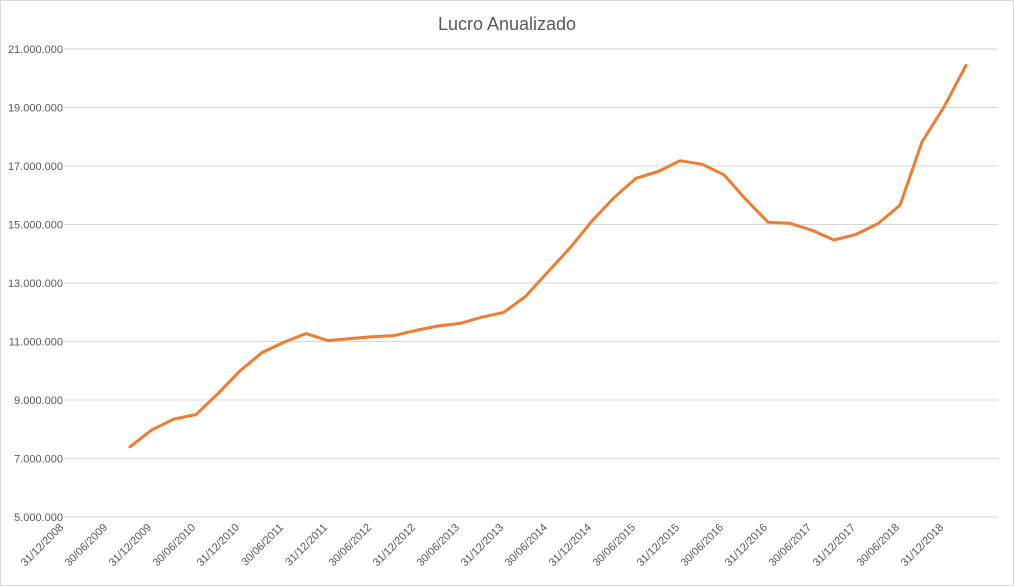  What do you see at coordinates (130, 545) in the screenshot?
I see `x-tick-label: 31/12/2009` at bounding box center [130, 545].